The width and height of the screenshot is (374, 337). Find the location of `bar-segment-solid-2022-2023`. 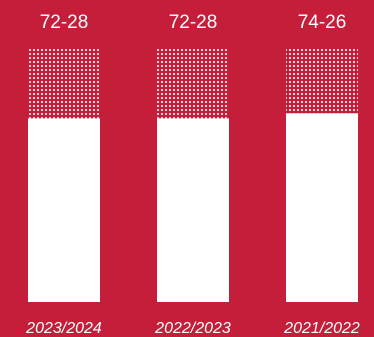

bar-segment-solid-2022-2023 is located at coordinates (193, 210).